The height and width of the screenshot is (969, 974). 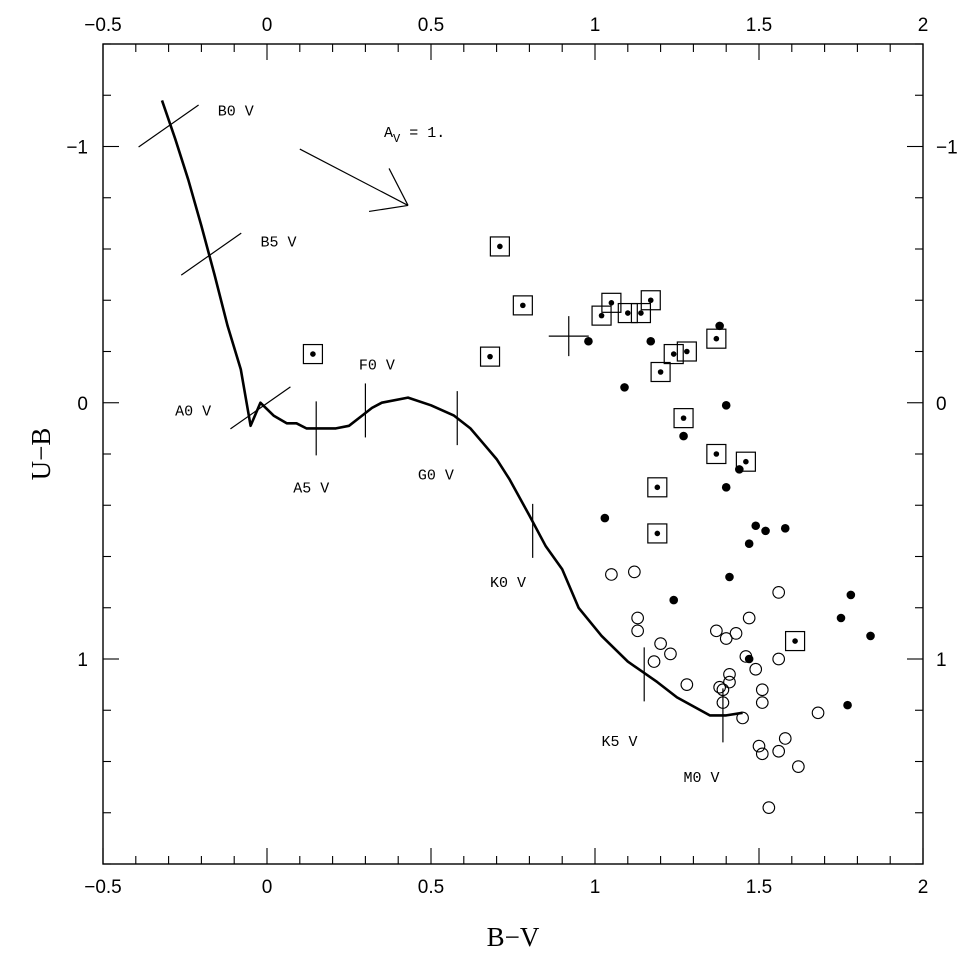 I want to click on x-tick-label-top: 1.5, so click(x=759, y=25).